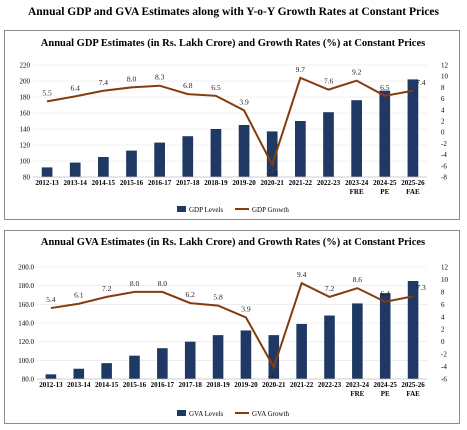  What do you see at coordinates (443, 330) in the screenshot?
I see `gva-y2-tick-label: 2` at bounding box center [443, 330].